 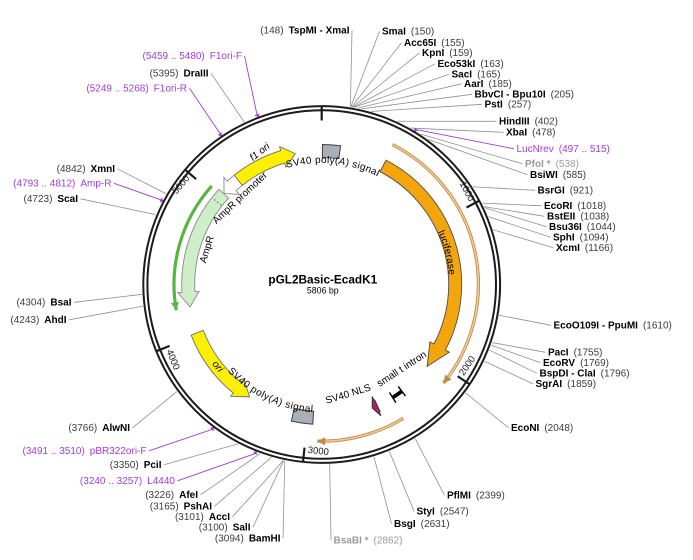 I want to click on site-label-bsai: (4304) BsaI, so click(x=43, y=303).